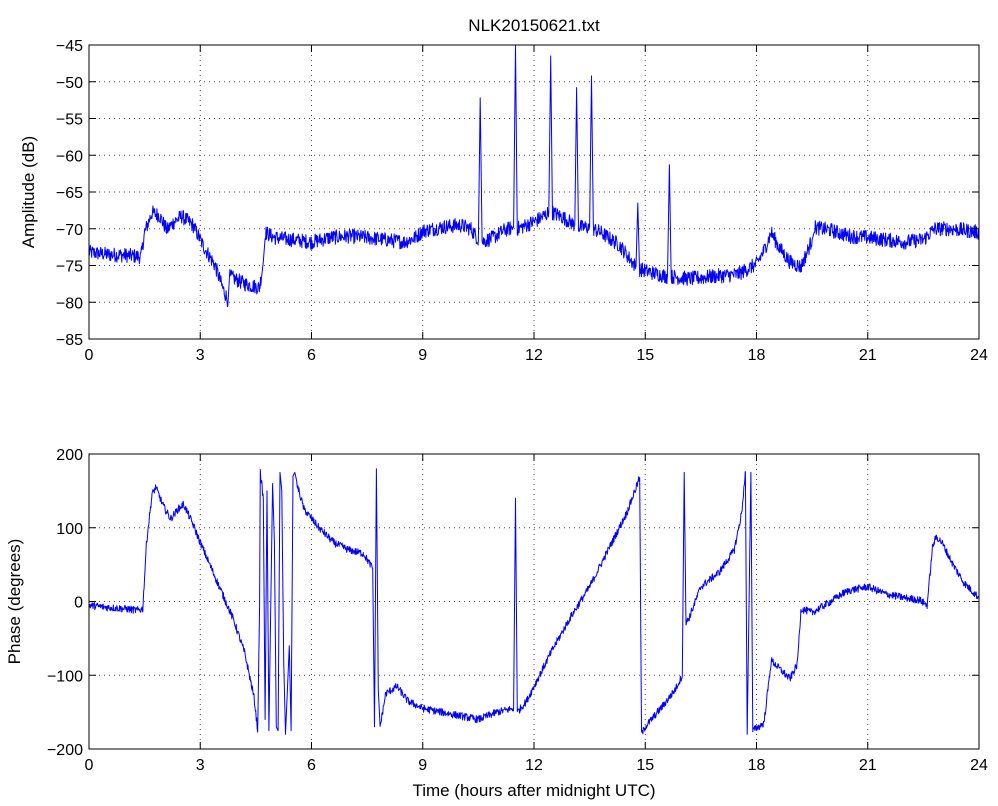 The width and height of the screenshot is (998, 806). I want to click on phase-y-tick-label: −100, so click(65, 676).